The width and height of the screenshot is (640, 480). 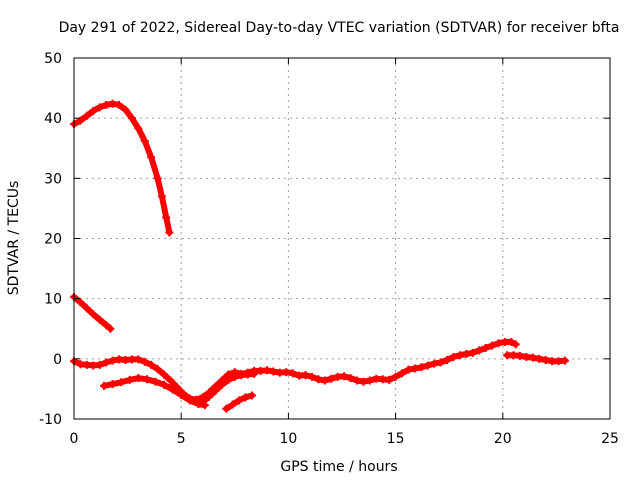 What do you see at coordinates (57, 360) in the screenshot?
I see `y-tick-label: 0` at bounding box center [57, 360].